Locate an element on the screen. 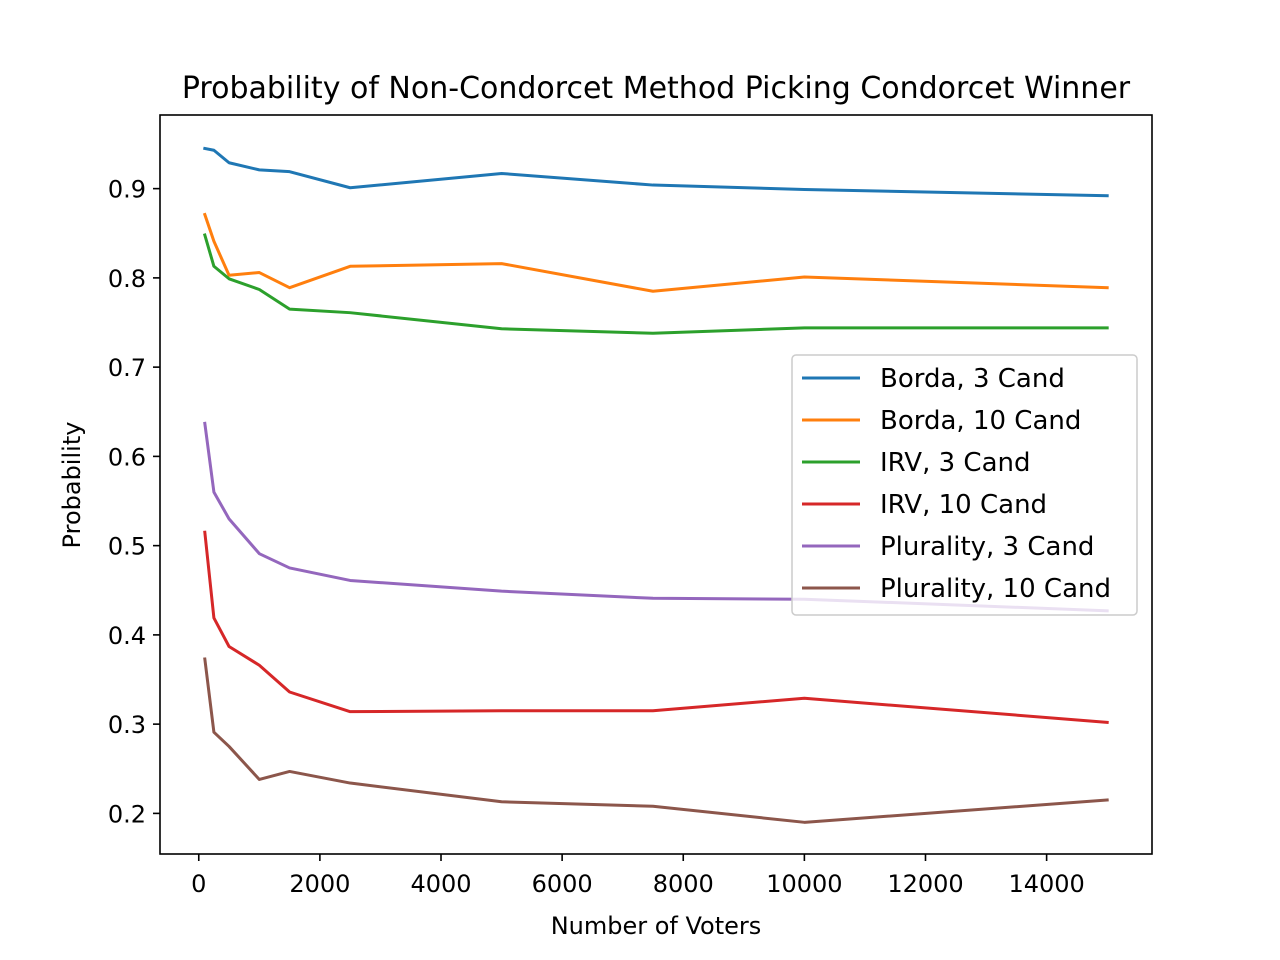 This screenshot has height=960, width=1280. y-tick-label: 0.5 is located at coordinates (127, 547).